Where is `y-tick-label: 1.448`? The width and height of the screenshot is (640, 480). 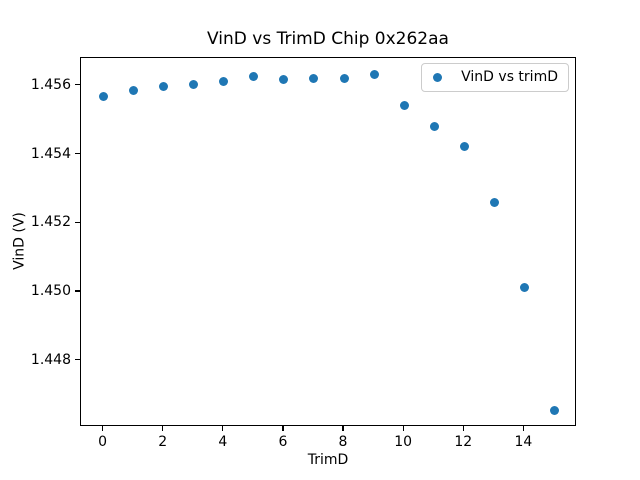 y-tick-label: 1.448 is located at coordinates (50, 359).